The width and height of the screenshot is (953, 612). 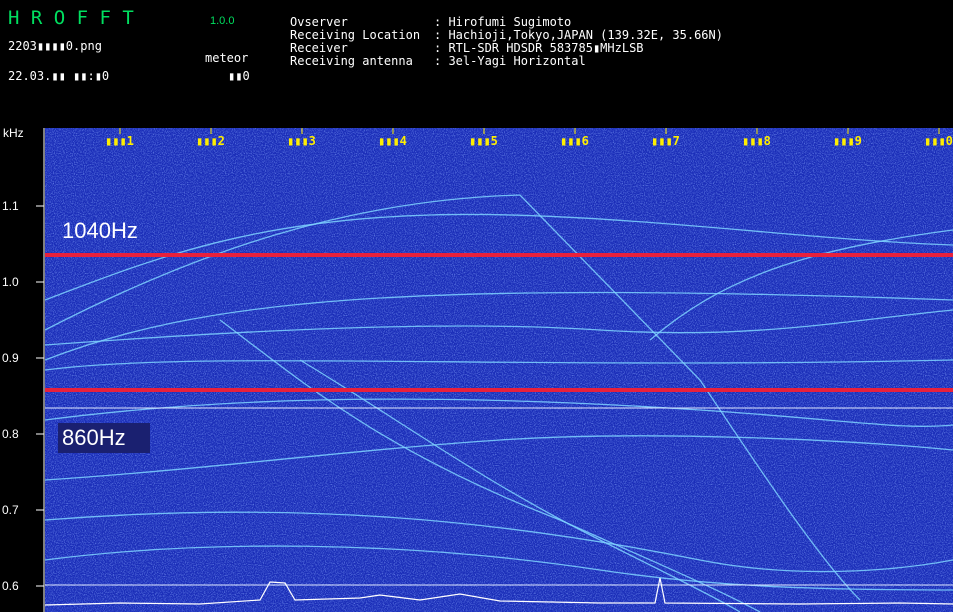 I want to click on time-mark: ▮▮▮5, so click(x=483, y=141).